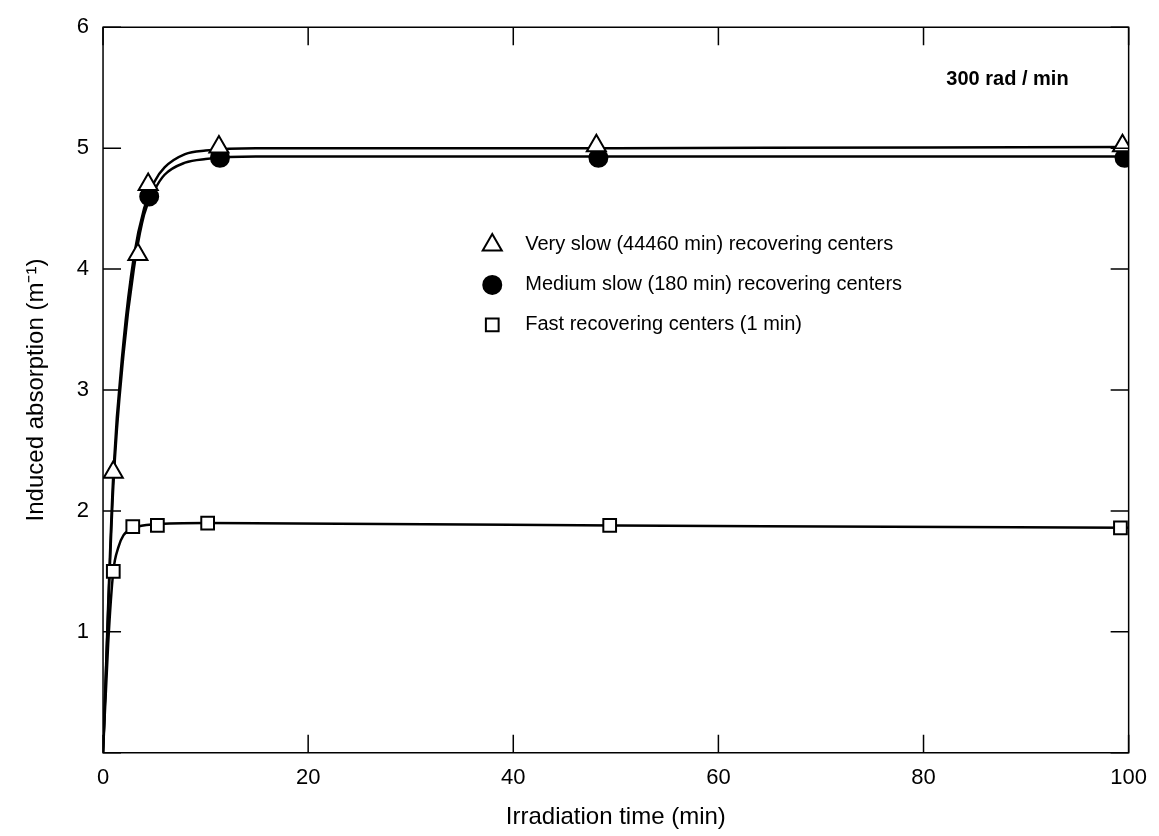 This screenshot has width=1159, height=836. Describe the element at coordinates (709, 243) in the screenshot. I see `legend-label: Very slow (44460 min) recovering centers` at that location.